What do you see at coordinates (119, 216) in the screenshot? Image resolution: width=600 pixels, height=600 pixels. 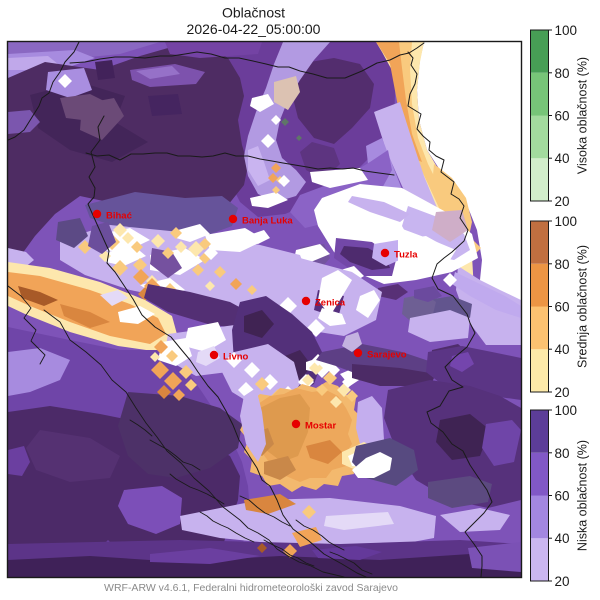 I see `svg-text: Bihać` at bounding box center [119, 216].